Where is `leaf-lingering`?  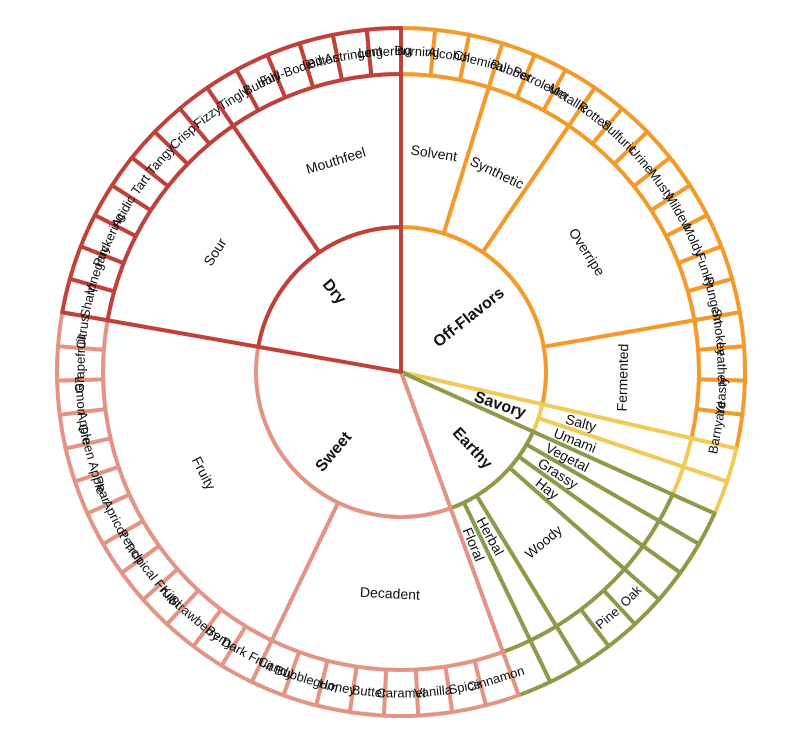
leaf-lingering is located at coordinates (383, 52).